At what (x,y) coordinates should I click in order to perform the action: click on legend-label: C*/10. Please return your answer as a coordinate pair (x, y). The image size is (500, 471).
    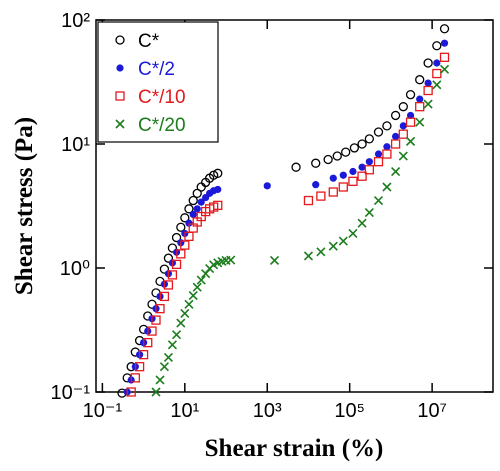
    Looking at the image, I should click on (162, 97).